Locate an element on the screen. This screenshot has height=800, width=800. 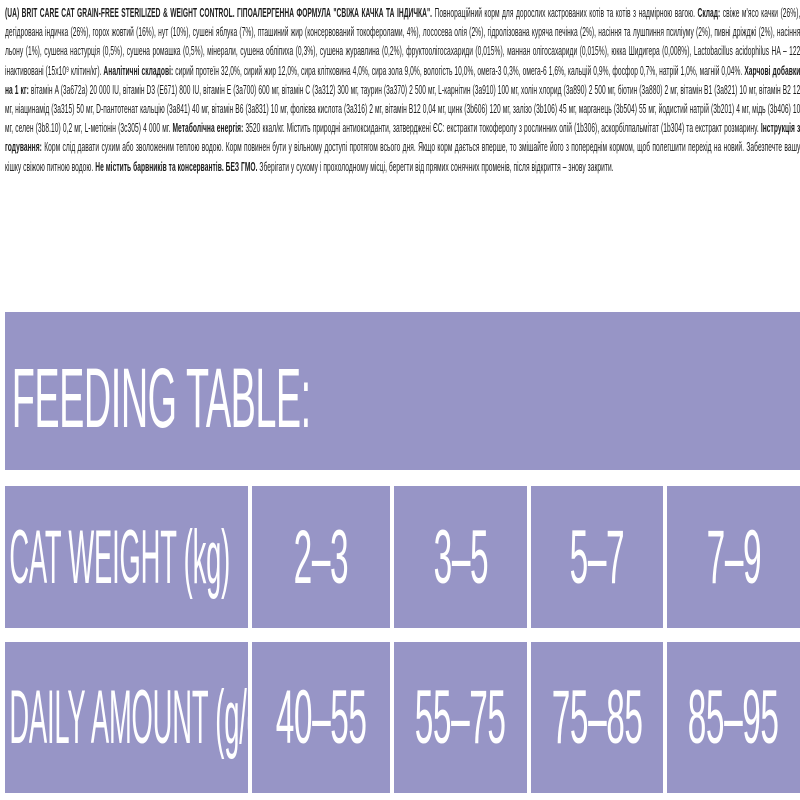
cell-value: 75–85 is located at coordinates (597, 717).